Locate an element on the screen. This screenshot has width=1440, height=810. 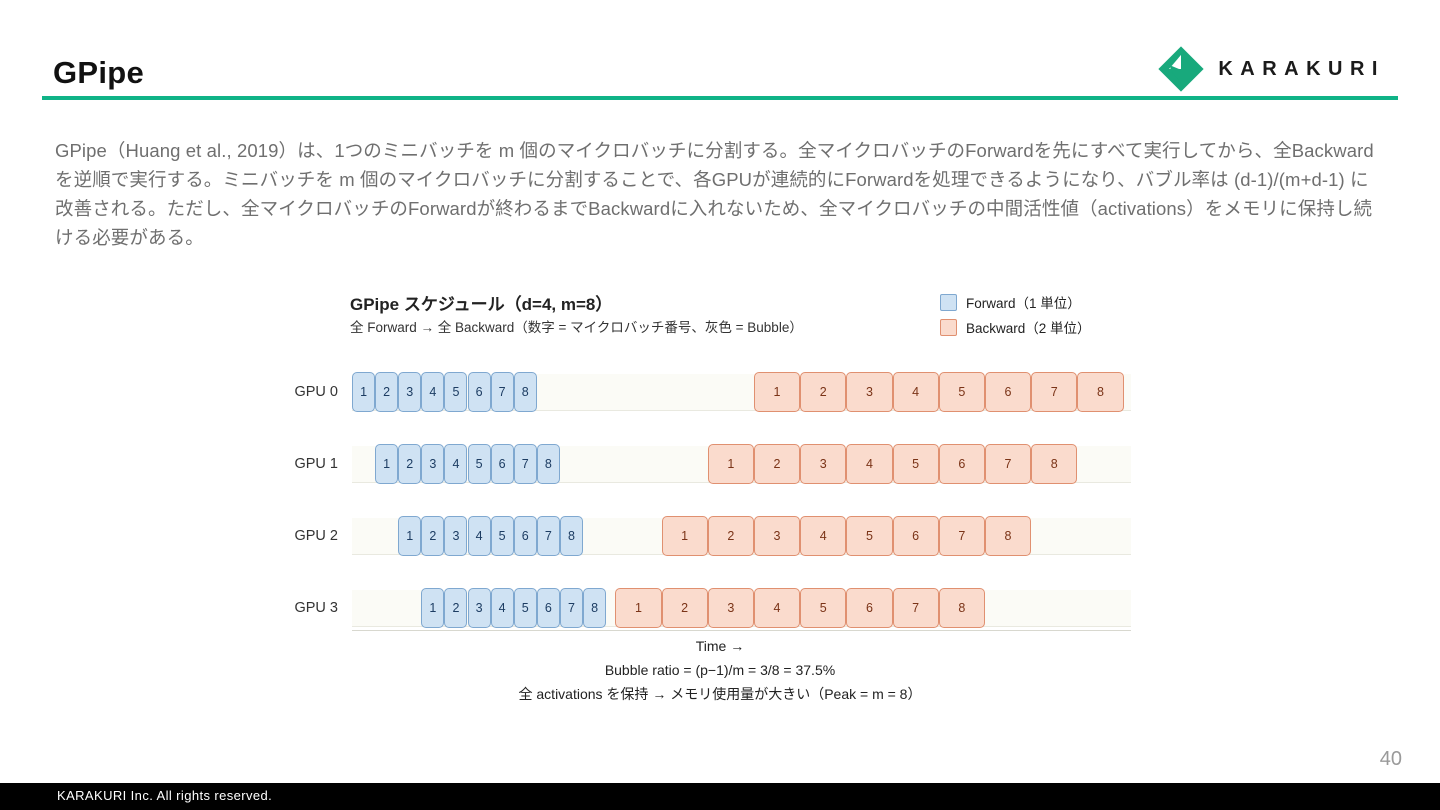
bubble-ratio-note: Bubble ratio = (p−1)/m = 3/8 = 37.5% is located at coordinates (720, 670).